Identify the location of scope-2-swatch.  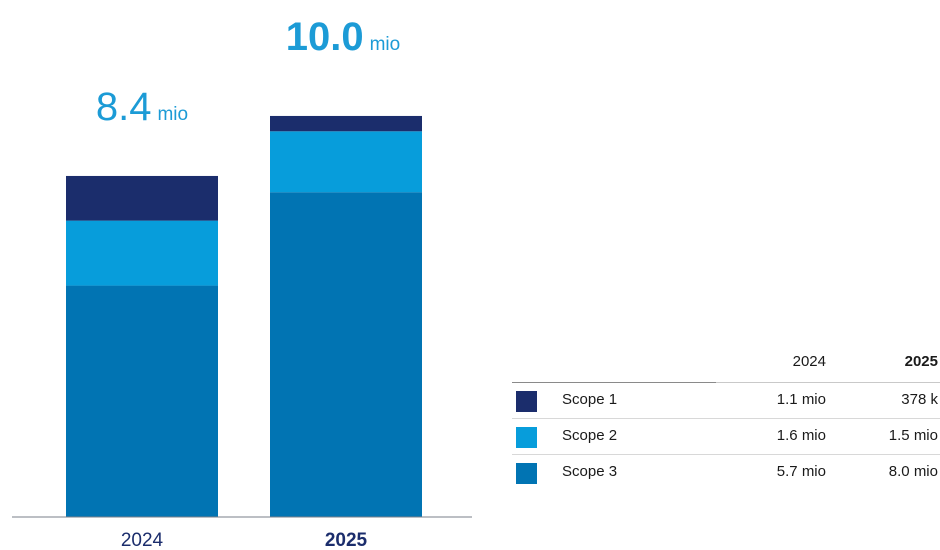
(526, 437).